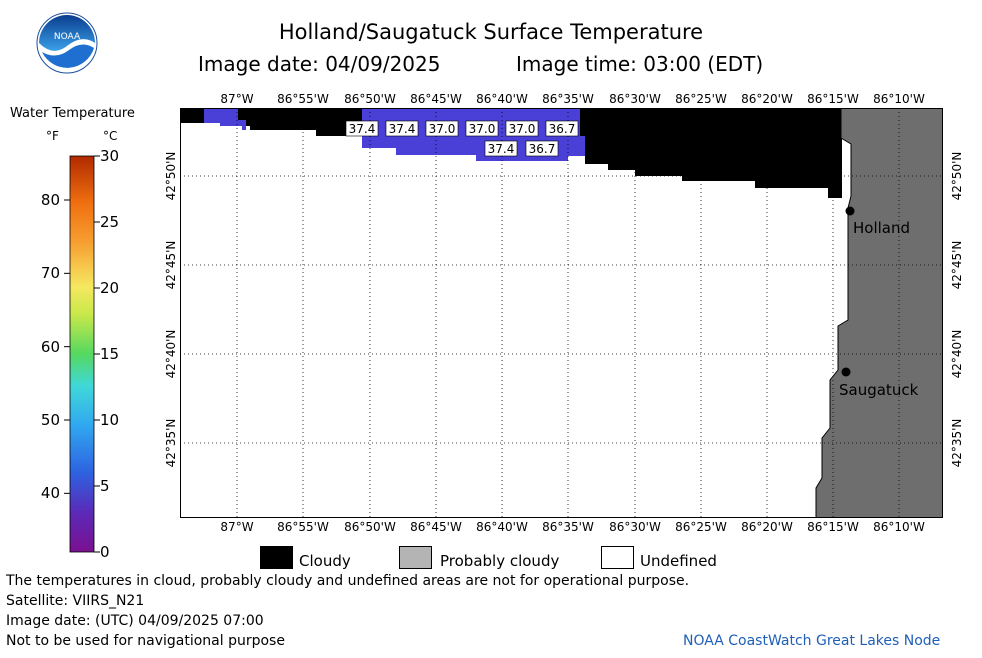  I want to click on lat-tick-label-right: 42°45'N, so click(957, 265).